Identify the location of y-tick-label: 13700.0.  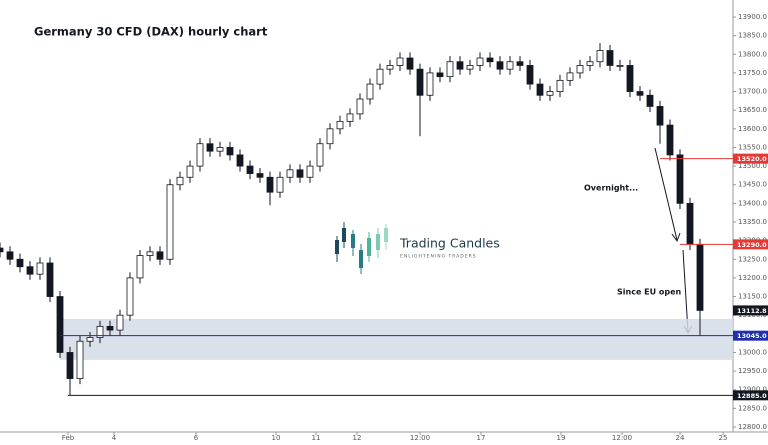
(752, 92).